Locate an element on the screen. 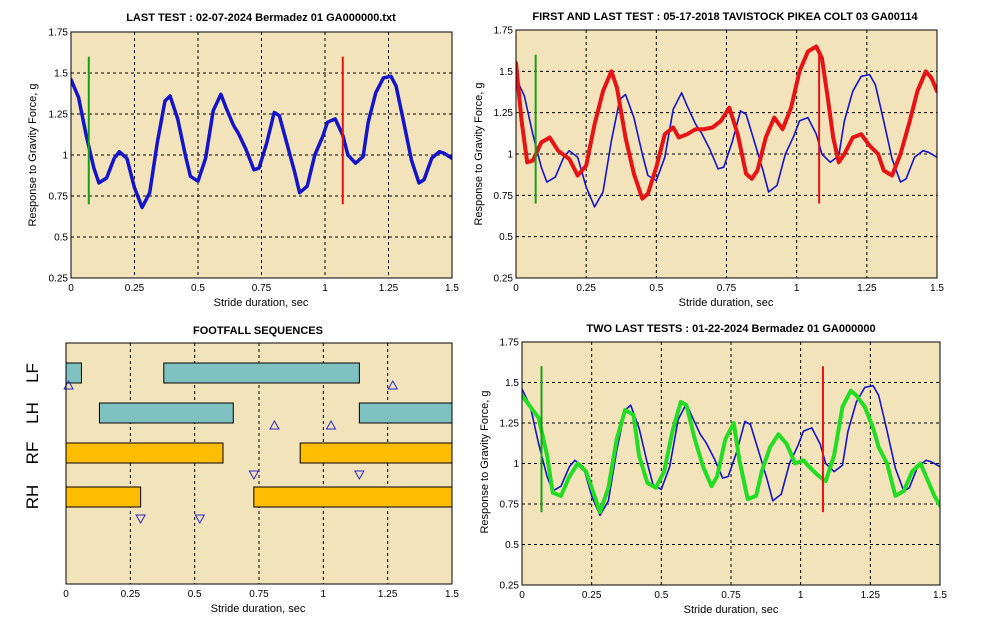 The width and height of the screenshot is (990, 625). series-line-lime is located at coordinates (731, 451).